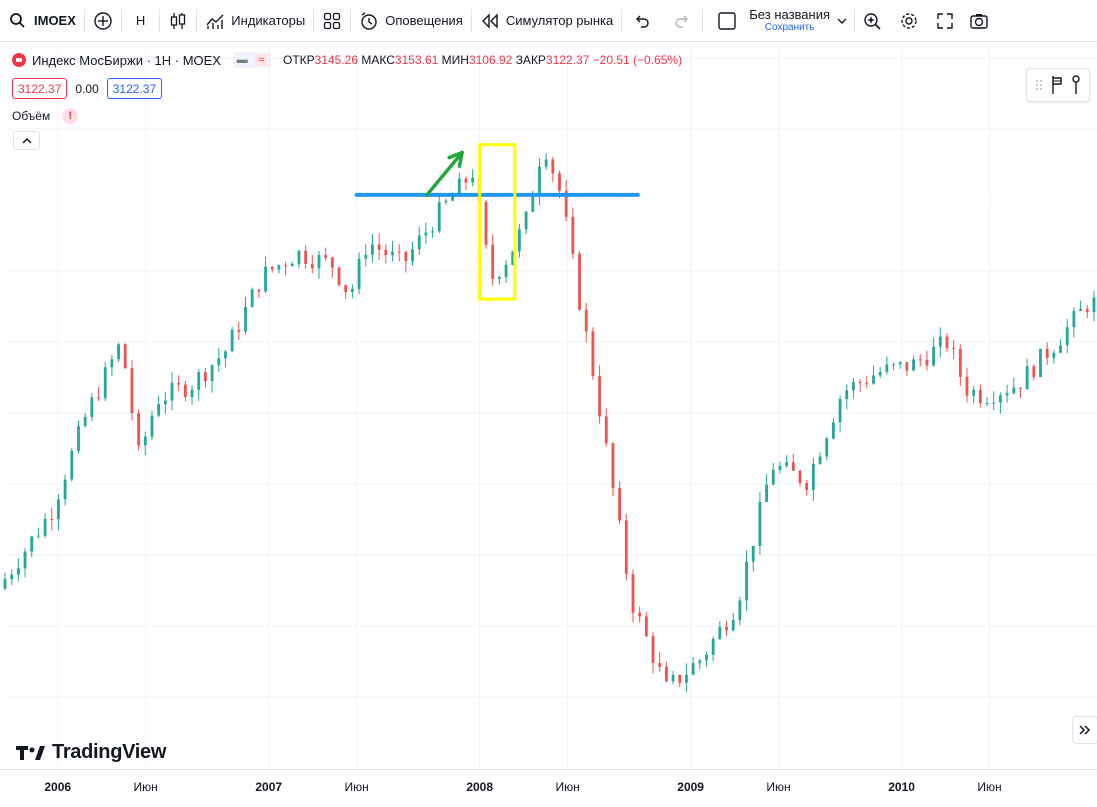 The height and width of the screenshot is (807, 1097). Describe the element at coordinates (40, 88) in the screenshot. I see `sell-price: 3122.37` at that location.